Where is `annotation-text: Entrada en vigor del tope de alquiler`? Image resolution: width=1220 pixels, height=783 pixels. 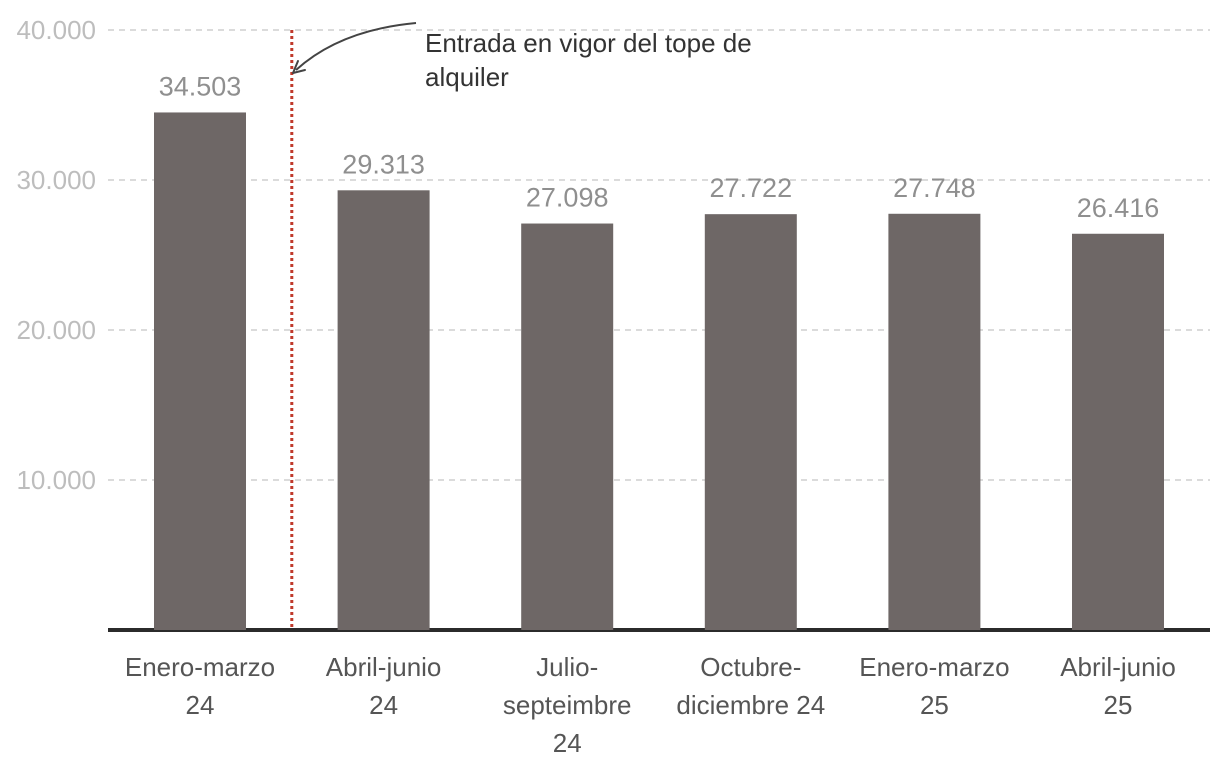
annotation-text: Entrada en vigor del tope de alquiler is located at coordinates (588, 60).